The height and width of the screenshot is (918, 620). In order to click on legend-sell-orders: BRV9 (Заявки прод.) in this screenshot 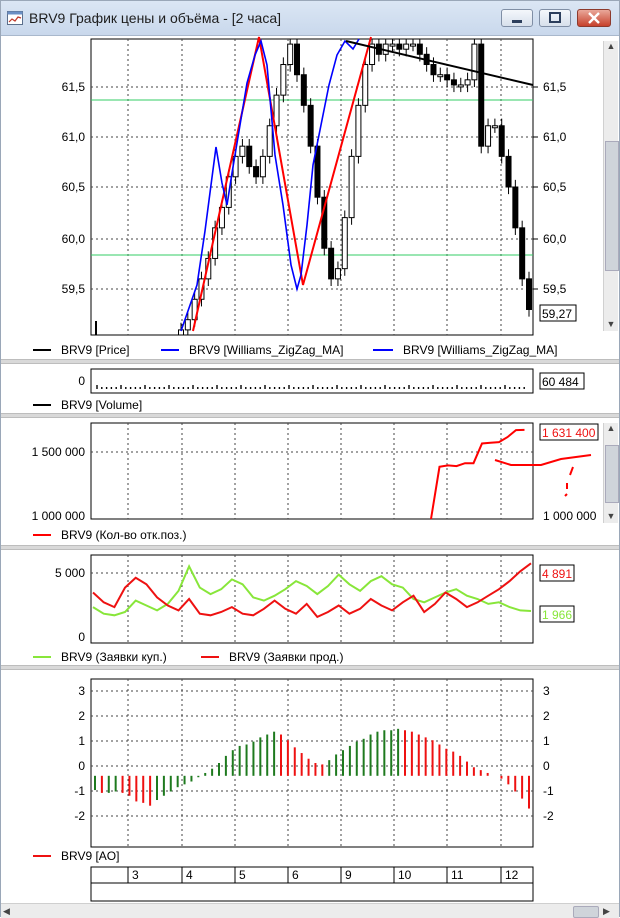, I will do `click(286, 657)`.